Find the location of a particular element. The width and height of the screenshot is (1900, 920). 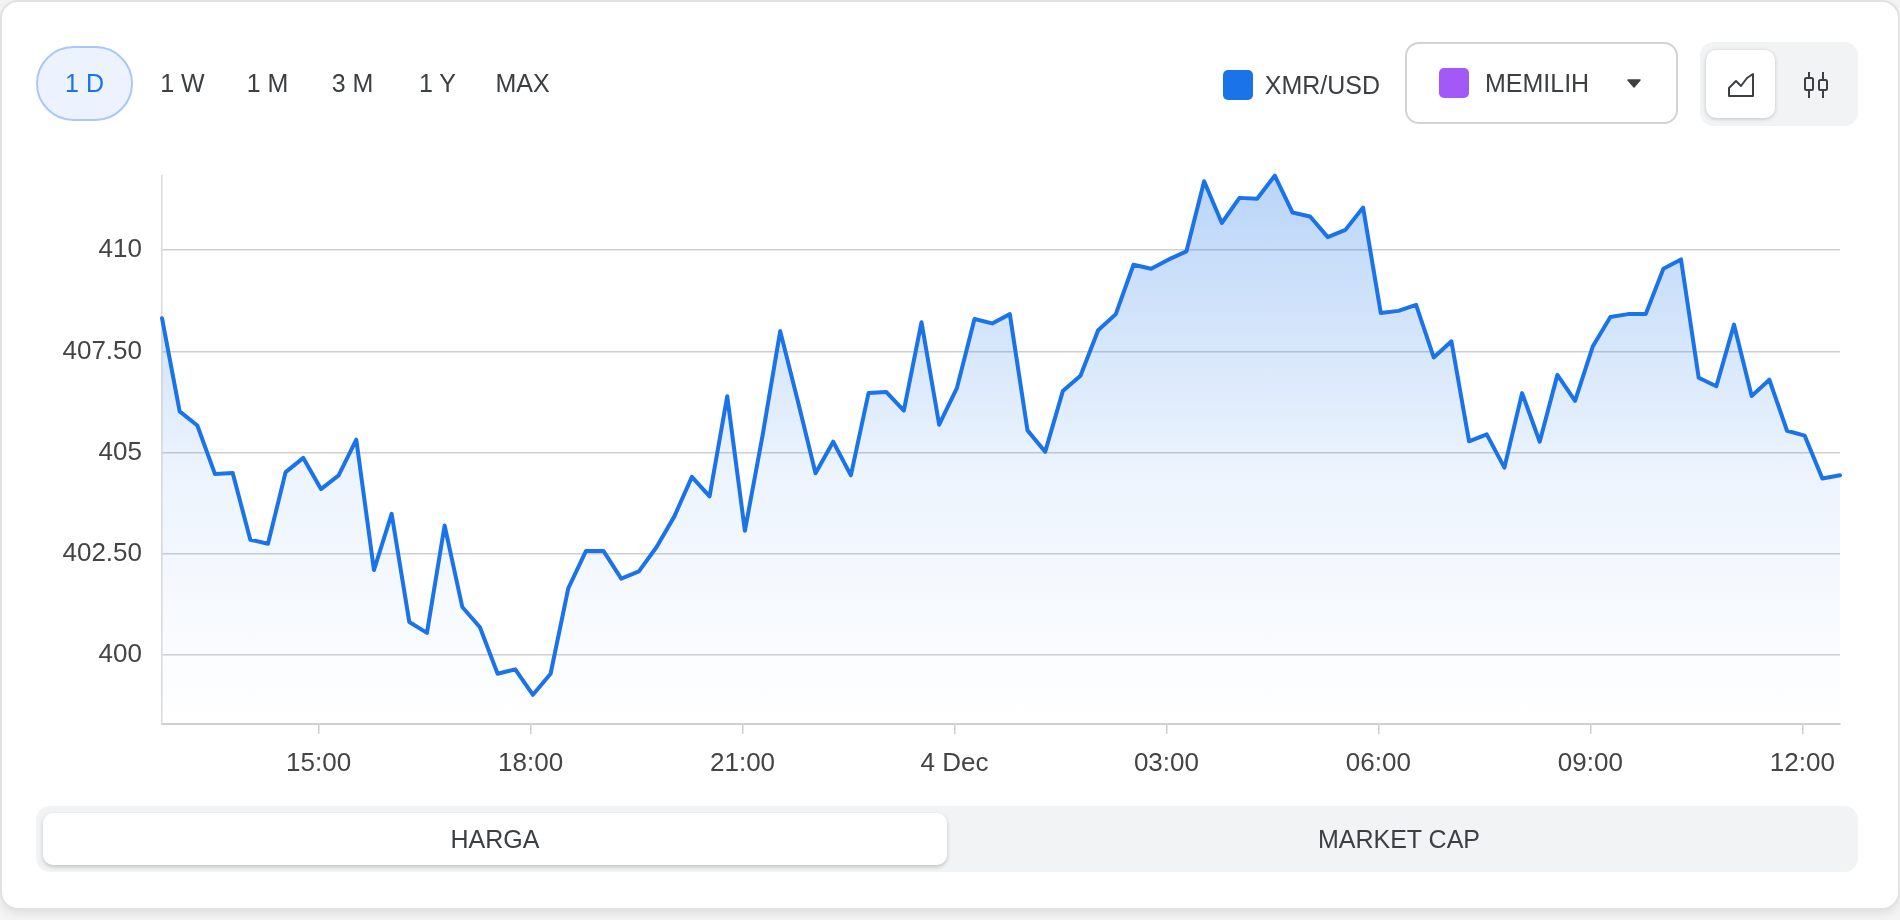

text: 1 M is located at coordinates (267, 83).